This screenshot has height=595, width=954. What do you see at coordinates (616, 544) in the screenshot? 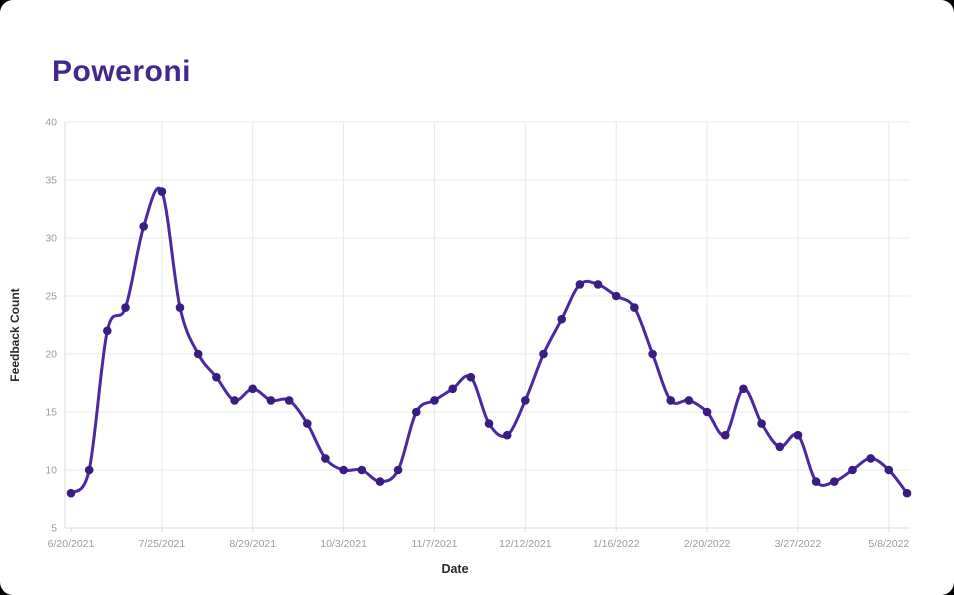
I see `x-tick-label: 1/16/2022` at bounding box center [616, 544].